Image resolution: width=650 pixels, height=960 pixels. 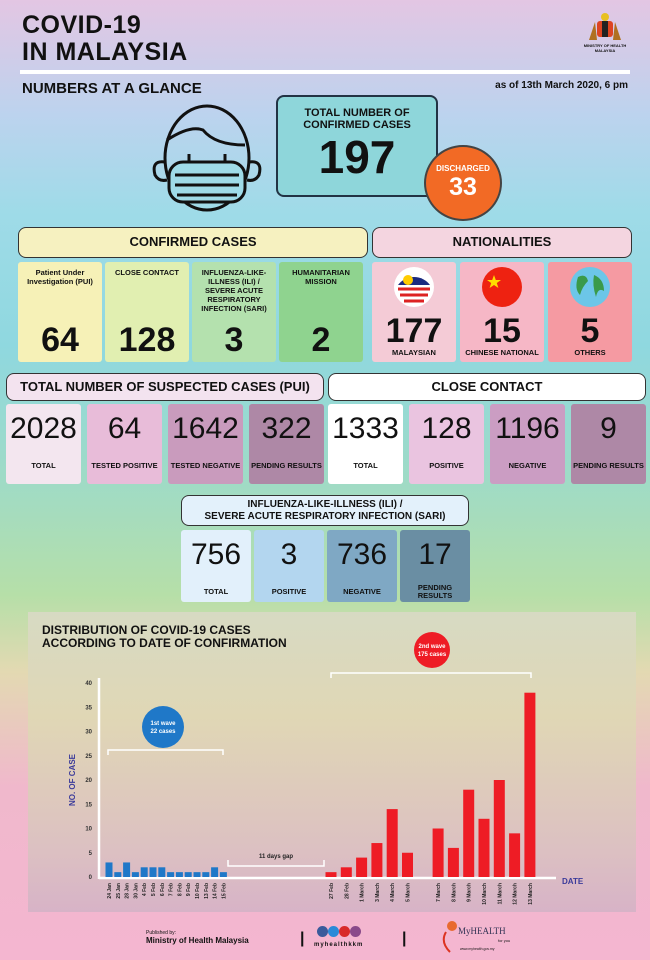 I want to click on y-axis-label: NO. OF CASE, so click(x=72, y=779).